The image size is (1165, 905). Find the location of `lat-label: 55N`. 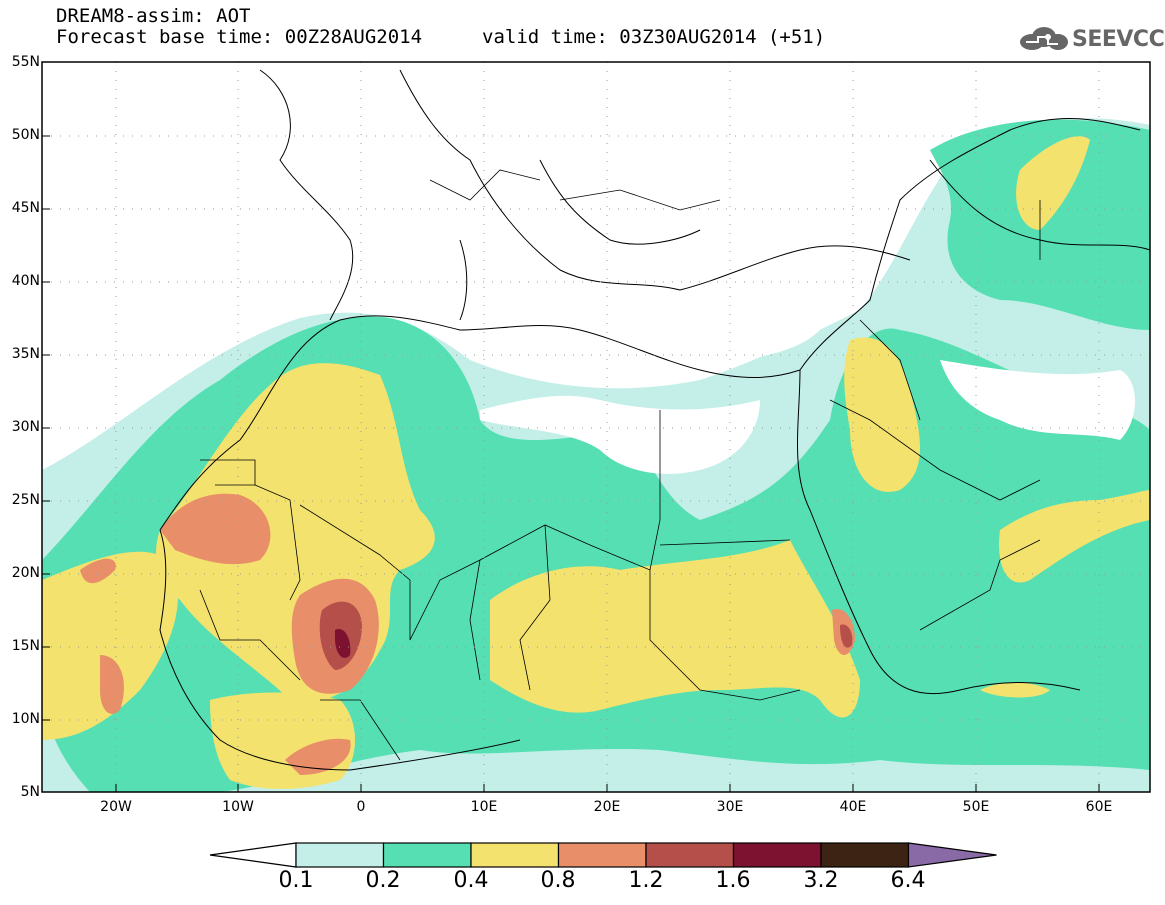

lat-label: 55N is located at coordinates (25, 62).